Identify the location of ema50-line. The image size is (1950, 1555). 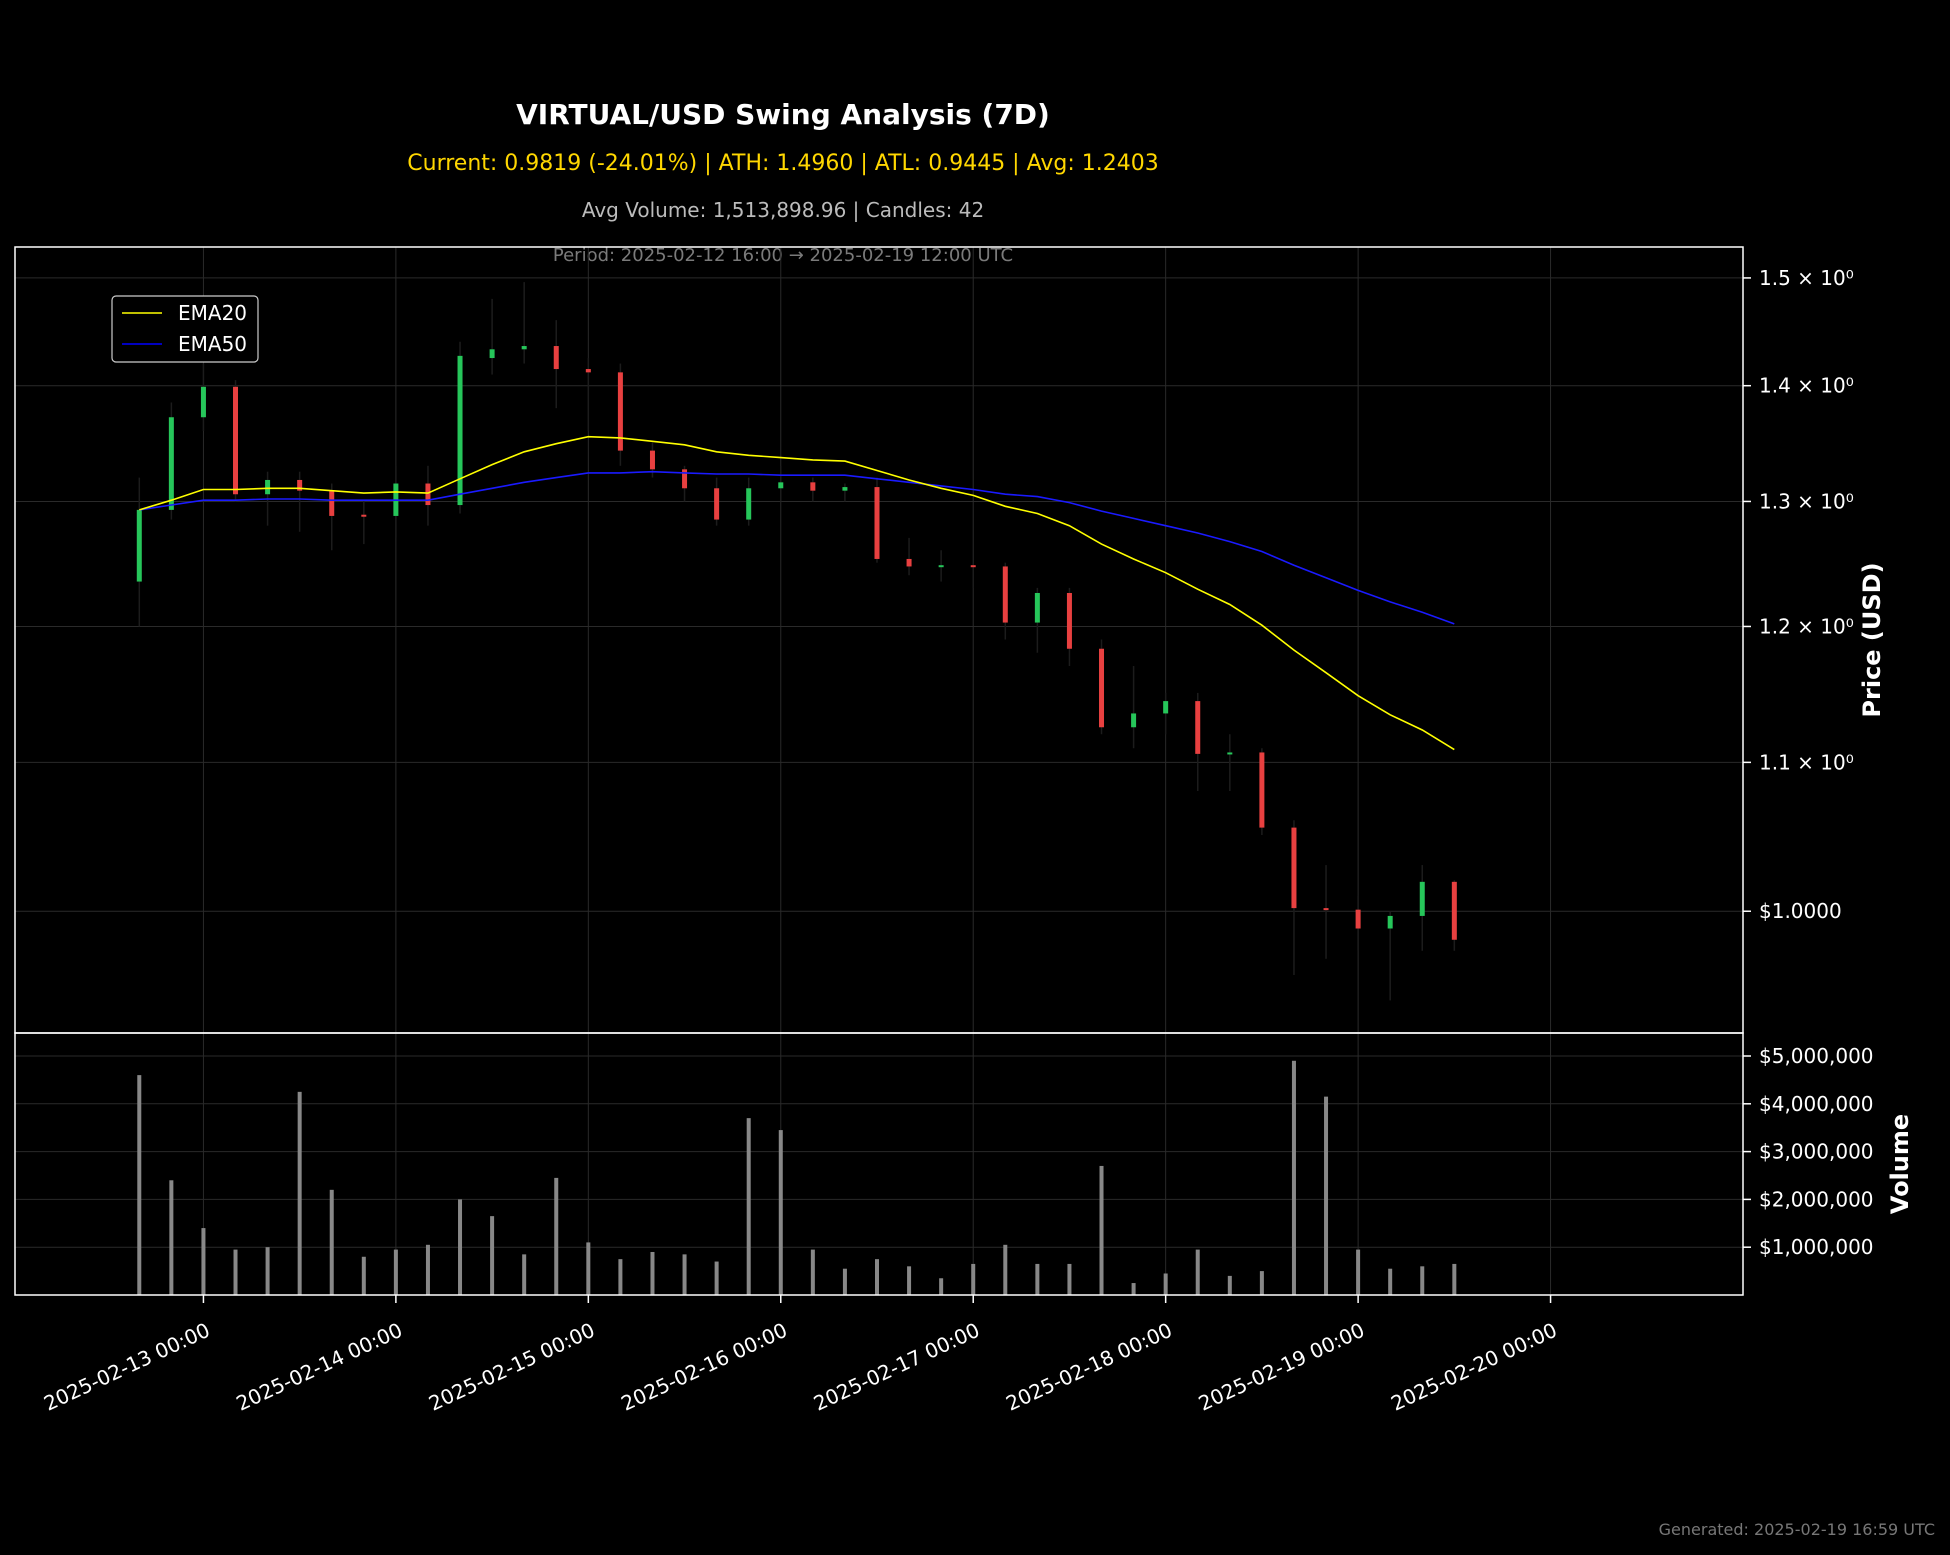
(797, 547).